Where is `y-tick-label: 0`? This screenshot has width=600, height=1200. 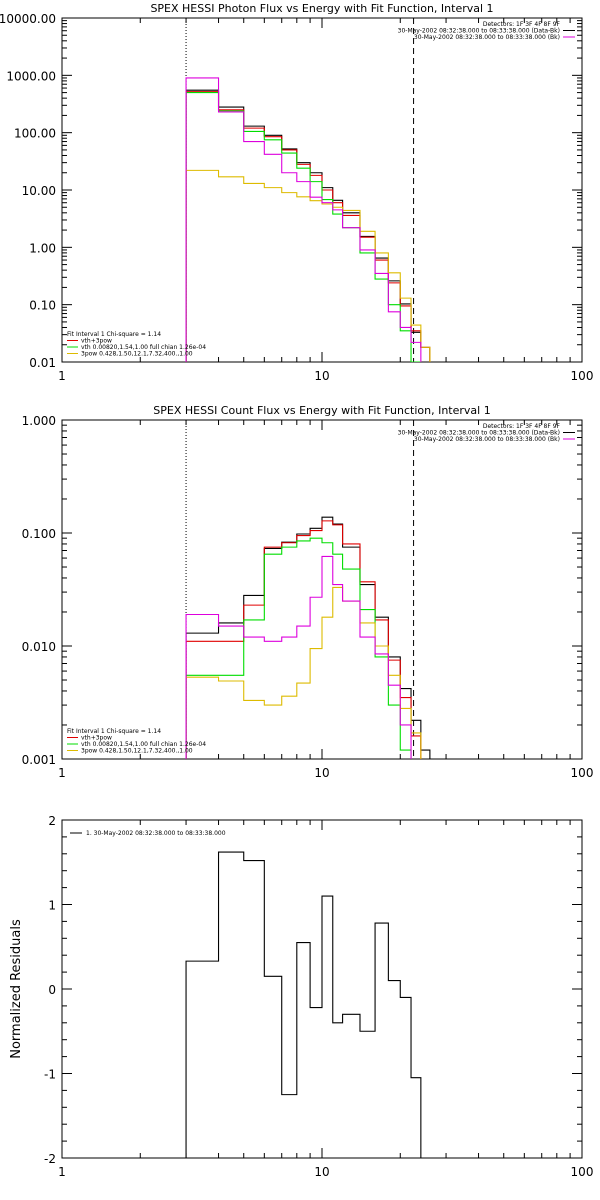 y-tick-label: 0 is located at coordinates (52, 990).